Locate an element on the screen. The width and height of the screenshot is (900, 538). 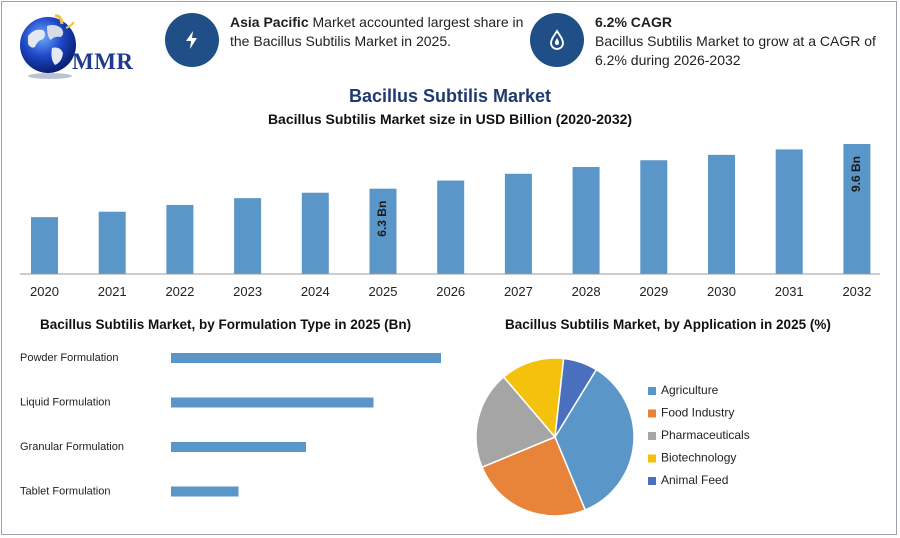
x-tick-label: 2020 is located at coordinates (44, 291).